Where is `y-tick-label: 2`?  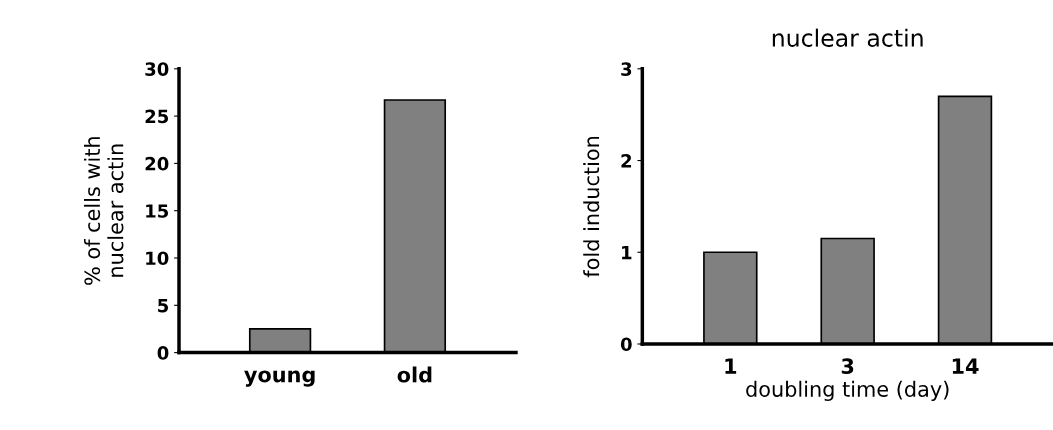 y-tick-label: 2 is located at coordinates (626, 160).